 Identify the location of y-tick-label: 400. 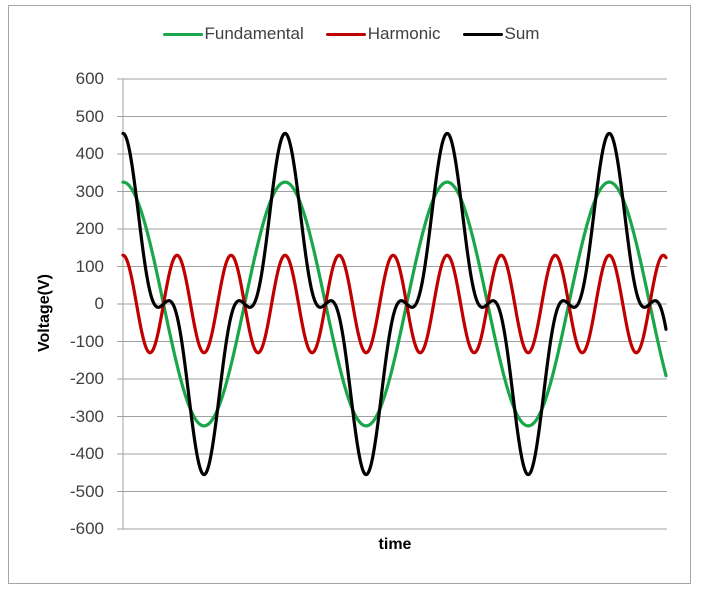
(89, 153).